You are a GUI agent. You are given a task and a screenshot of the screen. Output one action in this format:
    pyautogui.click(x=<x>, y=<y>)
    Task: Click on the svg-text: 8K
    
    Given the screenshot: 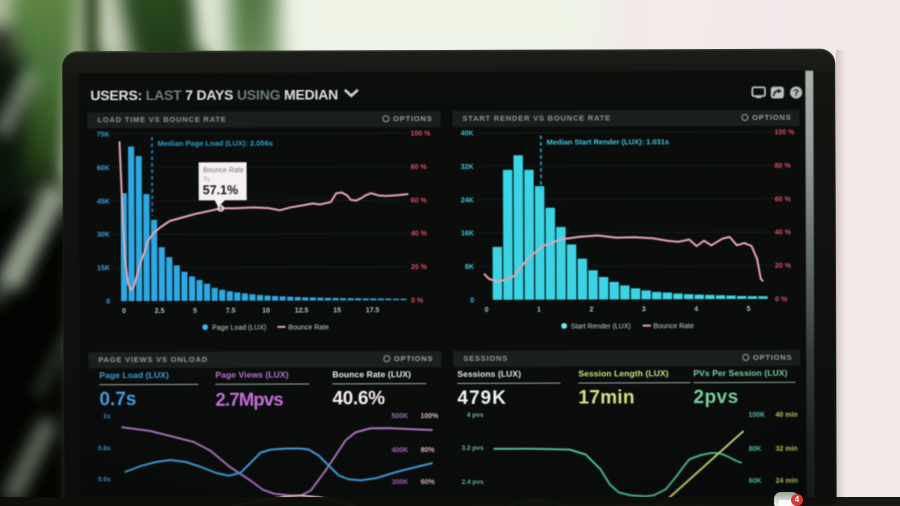 What is the action you would take?
    pyautogui.click(x=469, y=267)
    